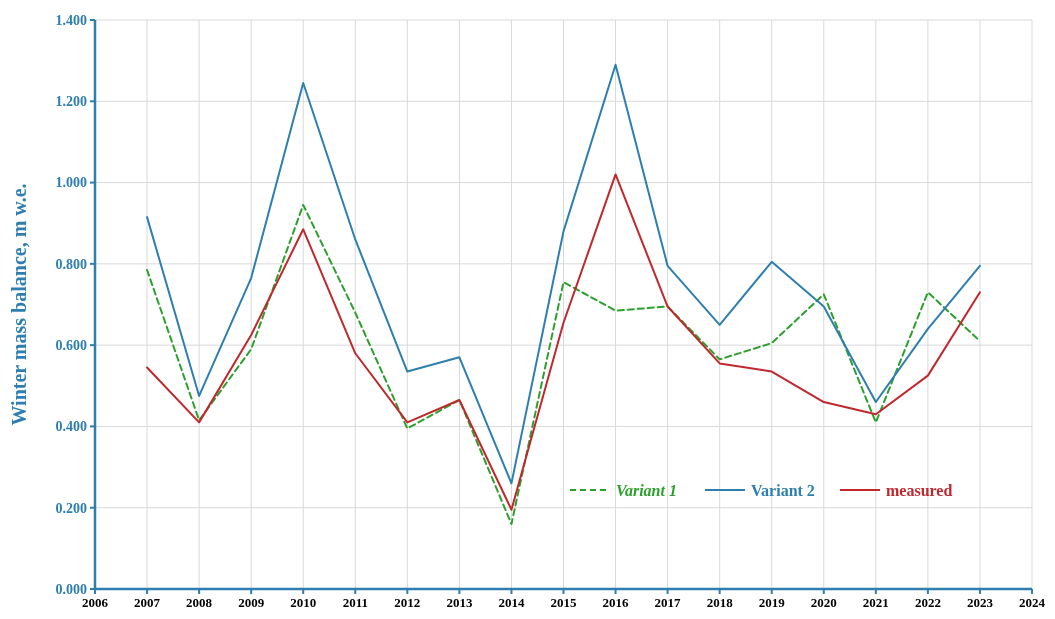 The image size is (1055, 619). Describe the element at coordinates (19, 304) in the screenshot. I see `y-axis-title: Winter mass balance, m w.e.` at that location.